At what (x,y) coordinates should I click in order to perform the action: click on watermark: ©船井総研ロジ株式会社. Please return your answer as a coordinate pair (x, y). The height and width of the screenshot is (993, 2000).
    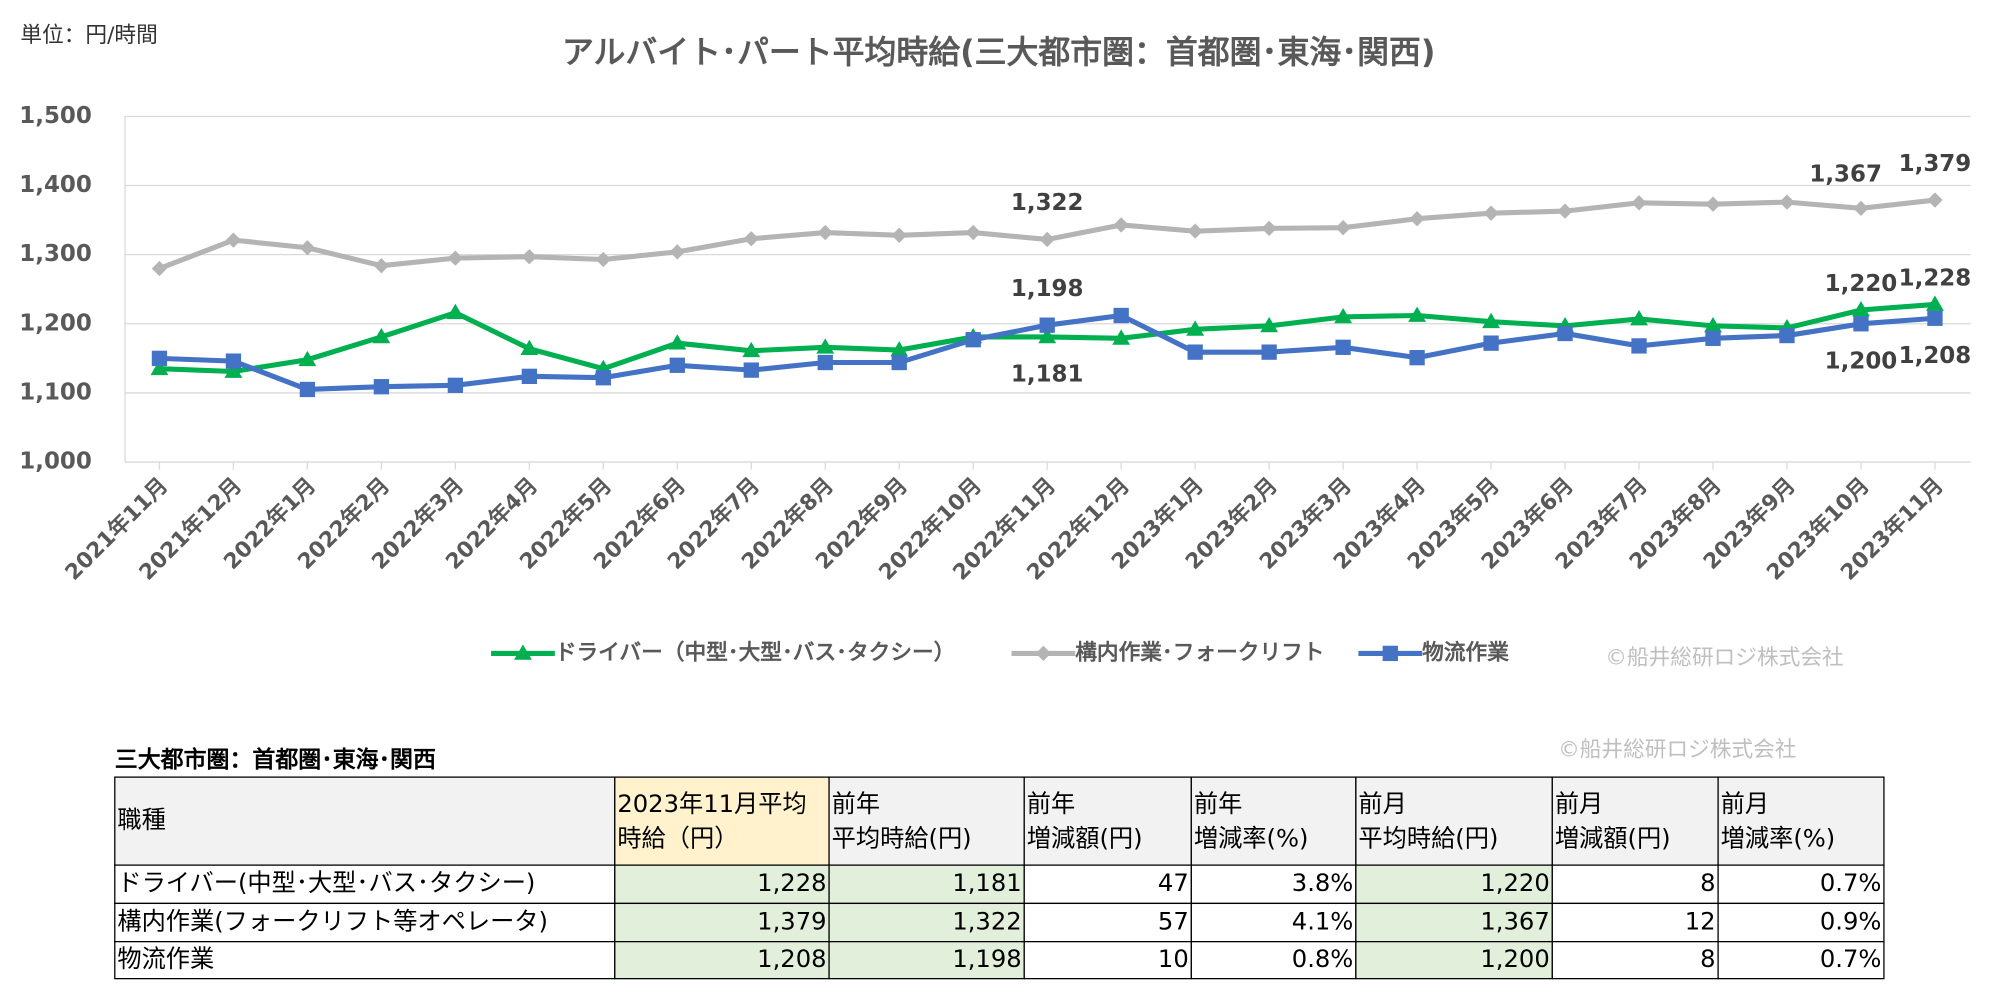
    Looking at the image, I should click on (1724, 657).